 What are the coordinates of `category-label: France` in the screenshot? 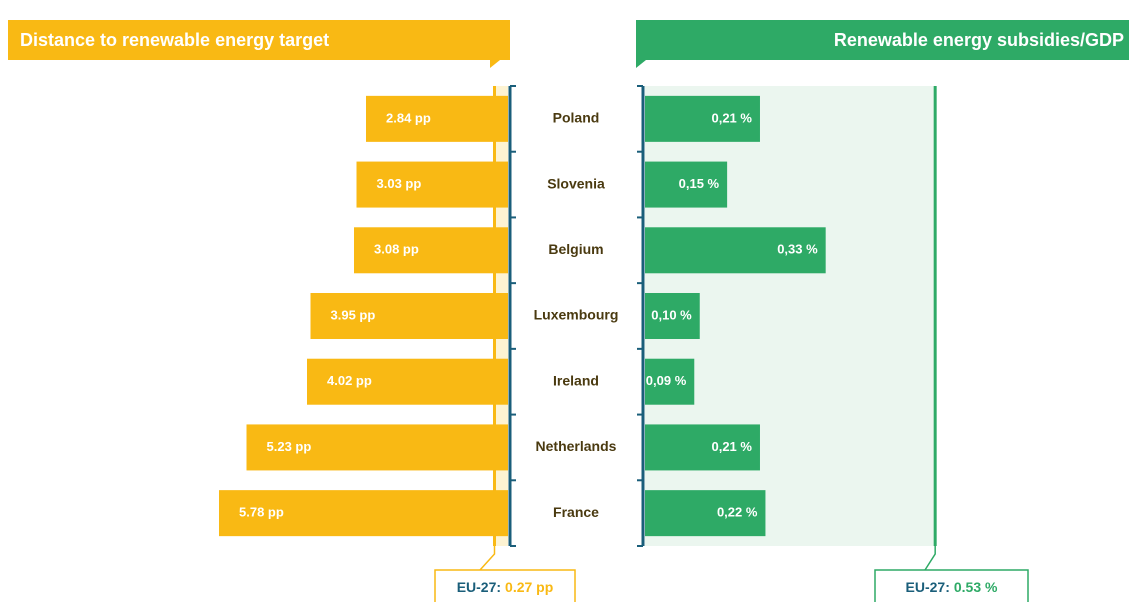 It's located at (576, 512).